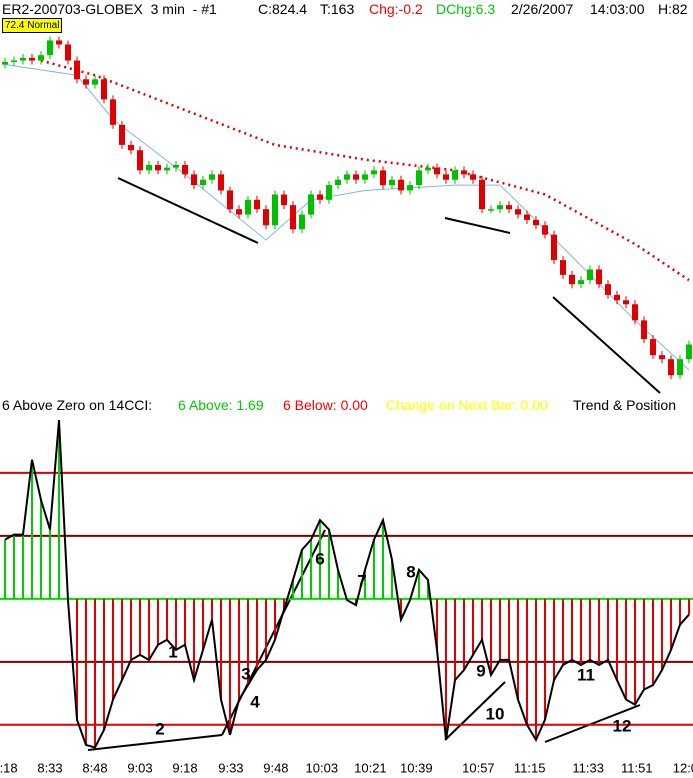 The width and height of the screenshot is (693, 778). Describe the element at coordinates (283, 9) in the screenshot. I see `header-stat: C:824.4` at that location.